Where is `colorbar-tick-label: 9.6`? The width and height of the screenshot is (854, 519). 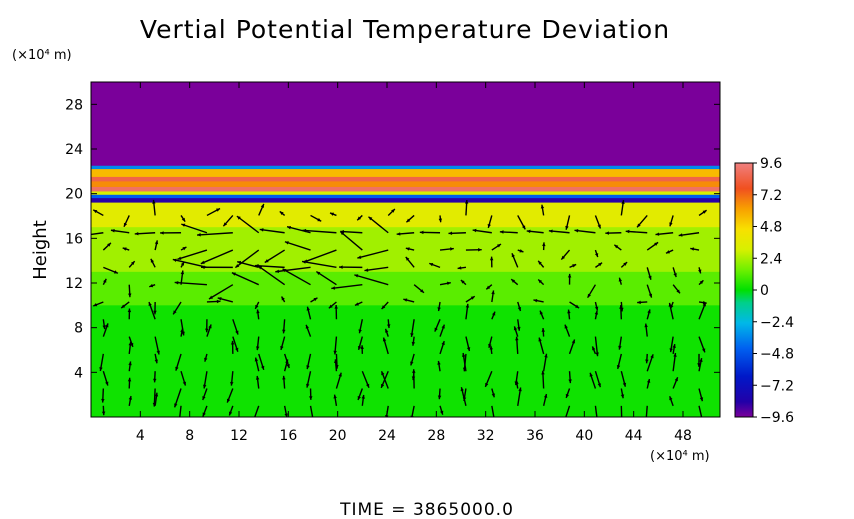 colorbar-tick-label: 9.6 is located at coordinates (771, 164).